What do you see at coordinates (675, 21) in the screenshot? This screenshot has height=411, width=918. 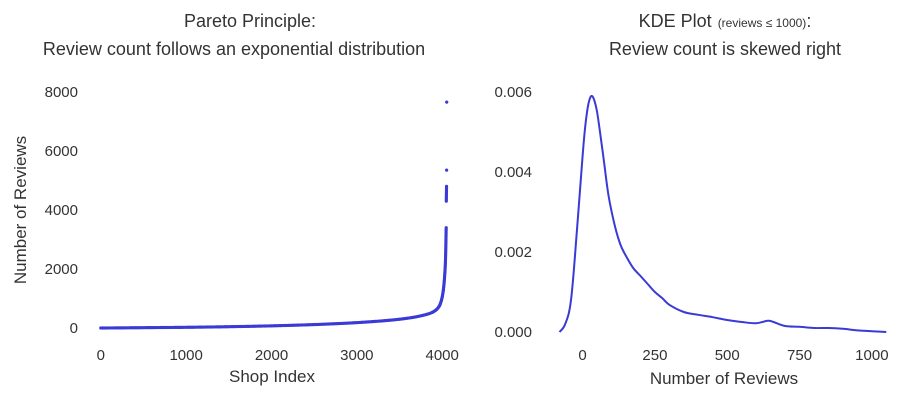 I see `right-title-part1: KDE Plot` at bounding box center [675, 21].